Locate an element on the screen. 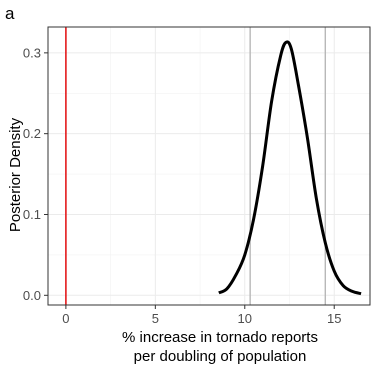  y-tick-label: 0.0 is located at coordinates (32, 295).